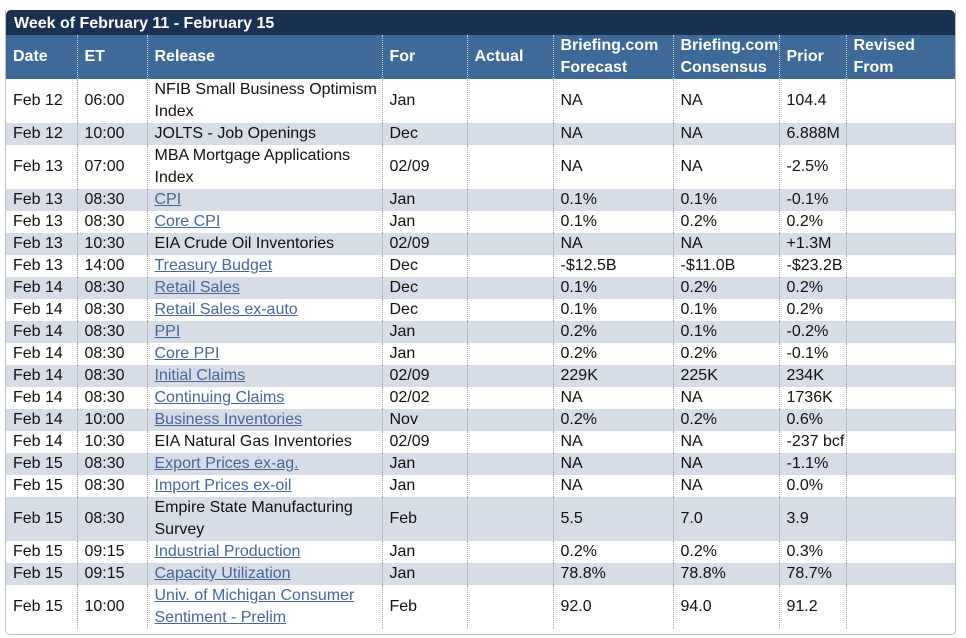 The height and width of the screenshot is (638, 966). I want to click on time-cell: 14:00, so click(112, 266).